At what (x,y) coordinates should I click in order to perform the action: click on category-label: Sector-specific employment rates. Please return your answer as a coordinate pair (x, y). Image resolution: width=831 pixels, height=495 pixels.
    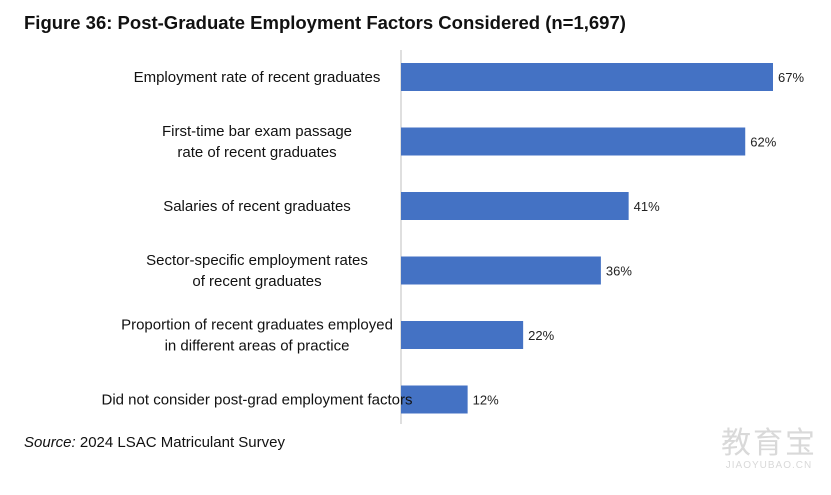
    Looking at the image, I should click on (257, 260).